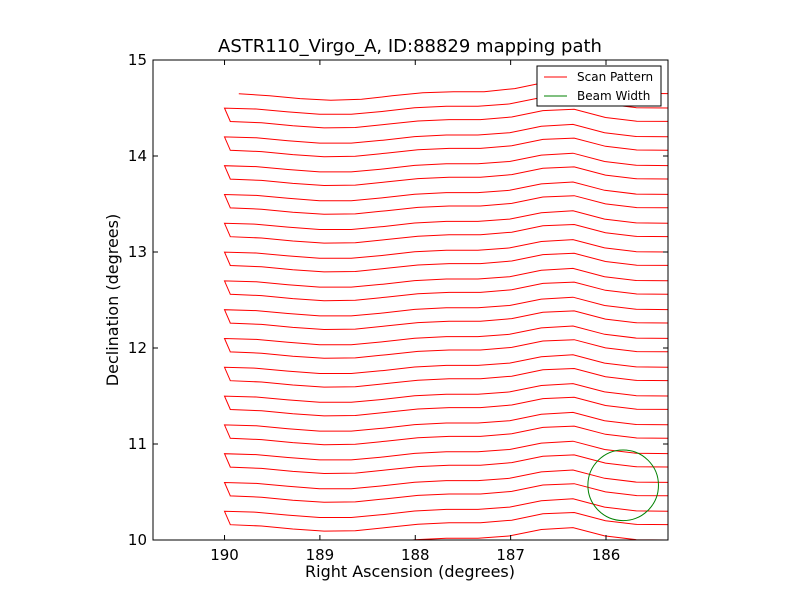 The height and width of the screenshot is (604, 800). I want to click on y-tick-label: 11, so click(137, 444).